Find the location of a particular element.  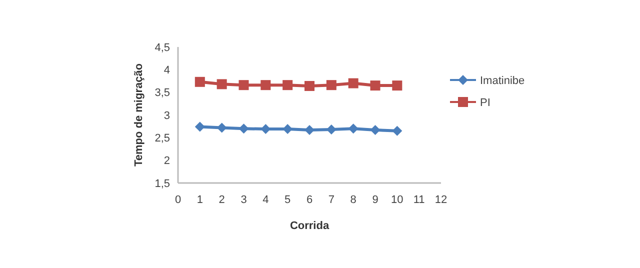

x-tick-label: 1 is located at coordinates (199, 200).